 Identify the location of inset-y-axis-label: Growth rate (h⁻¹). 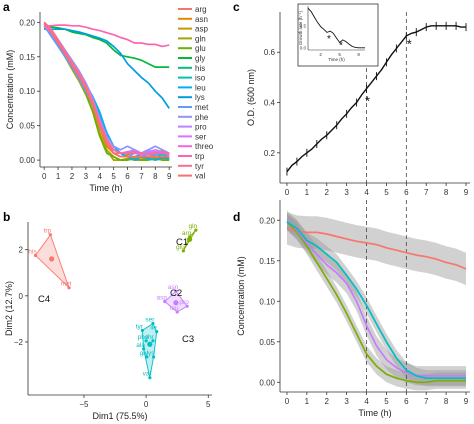
(300, 27).